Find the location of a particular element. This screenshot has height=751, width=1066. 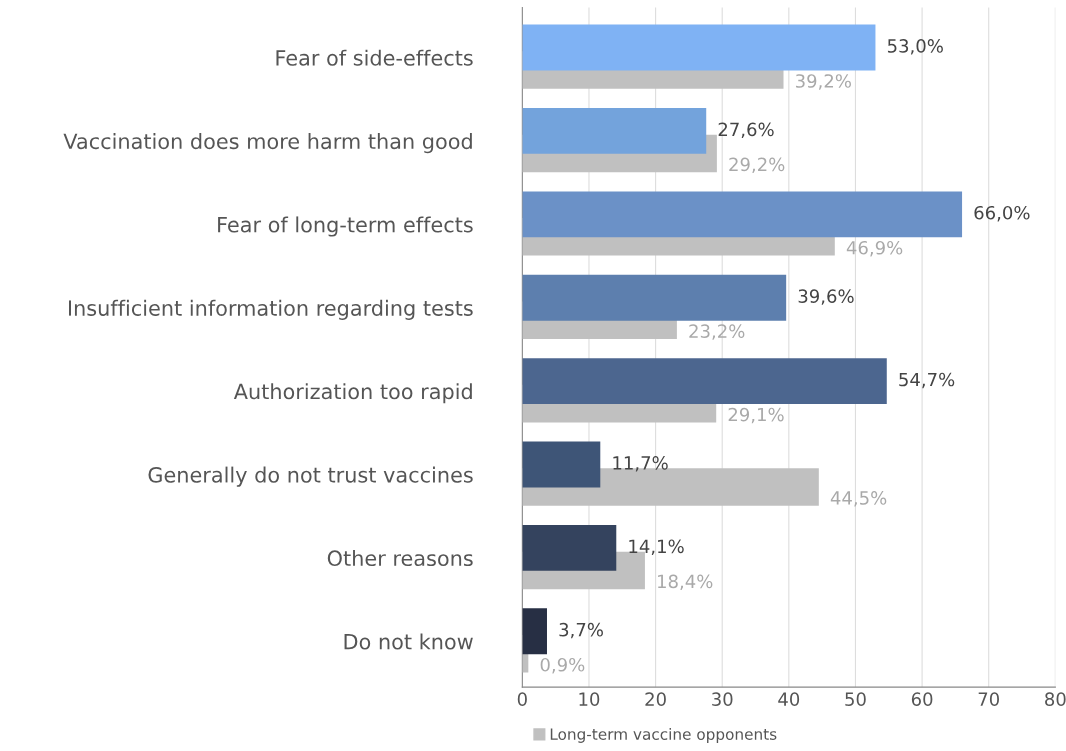

data-label: 27,6% is located at coordinates (746, 130).